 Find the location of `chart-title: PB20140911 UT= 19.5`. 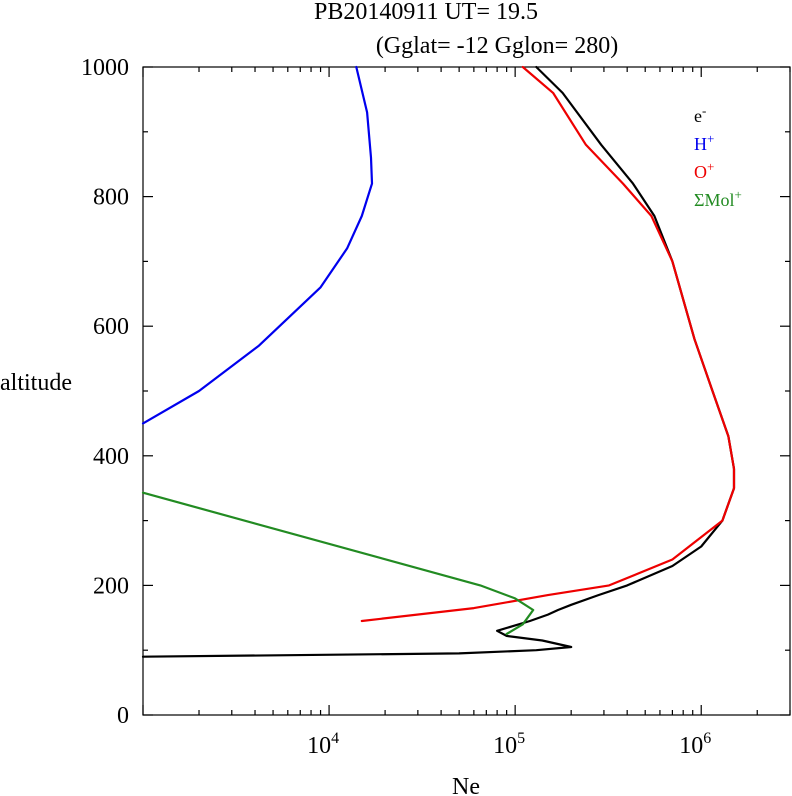

chart-title: PB20140911 UT= 19.5 is located at coordinates (426, 12).